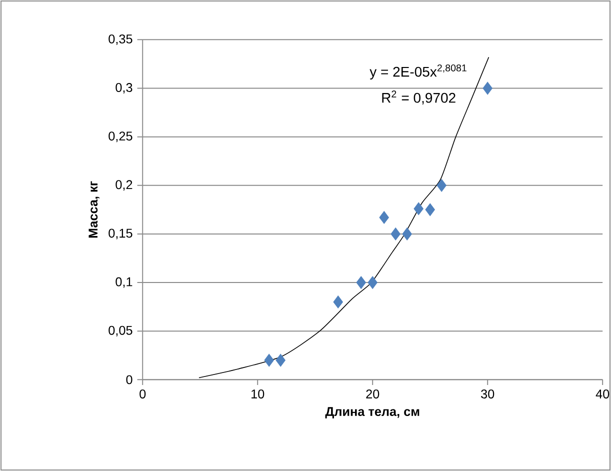  What do you see at coordinates (124, 88) in the screenshot?
I see `y-tick-label: 0,3` at bounding box center [124, 88].